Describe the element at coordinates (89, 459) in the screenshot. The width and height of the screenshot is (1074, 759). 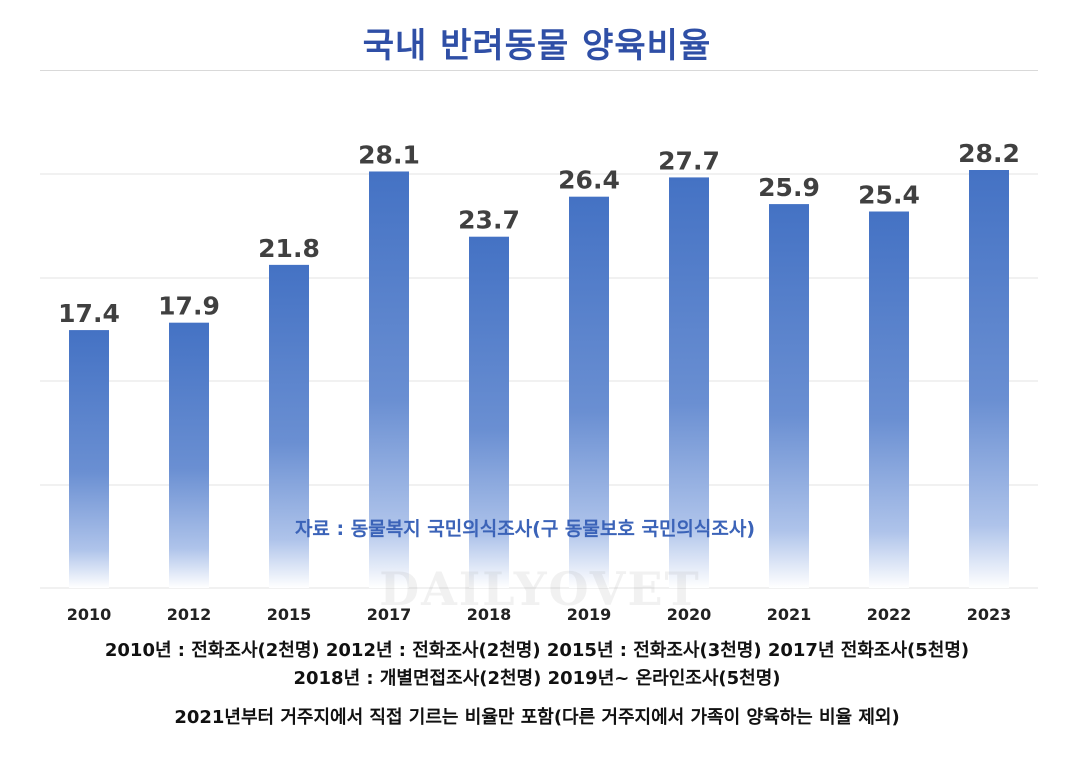
I see `bar-2010` at that location.